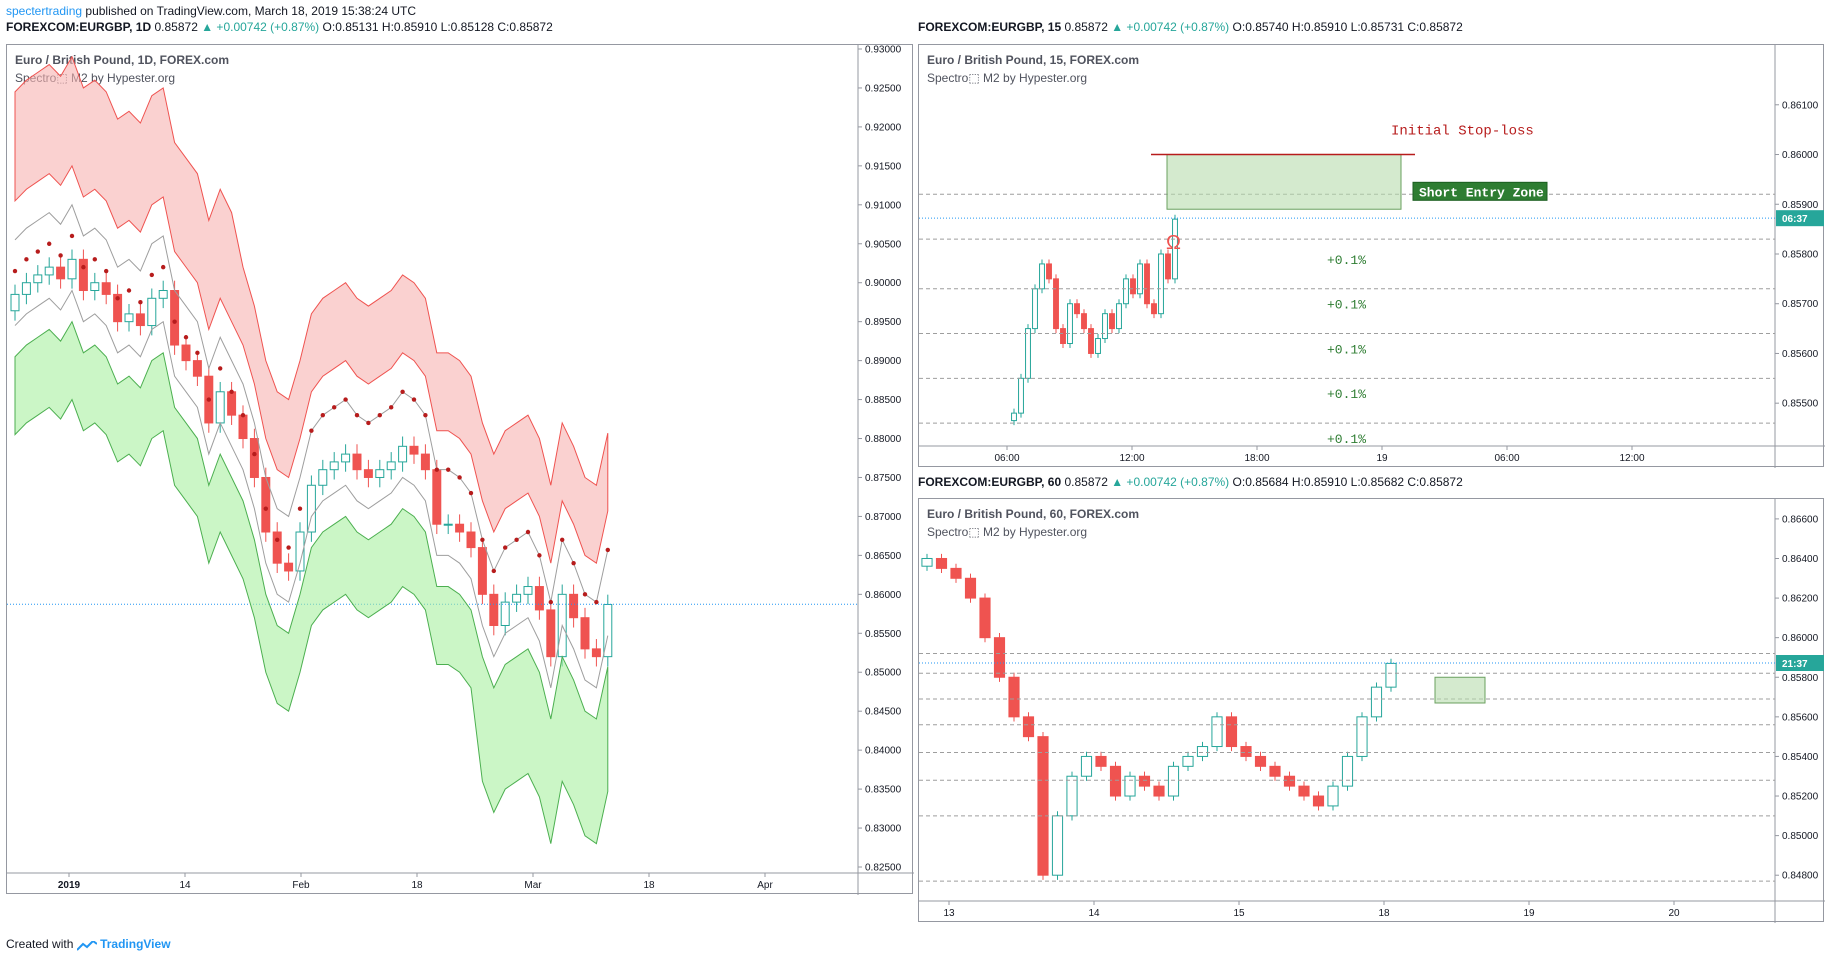 This screenshot has height=958, width=1833. What do you see at coordinates (649, 885) in the screenshot?
I see `x-tick-label: 18` at bounding box center [649, 885].